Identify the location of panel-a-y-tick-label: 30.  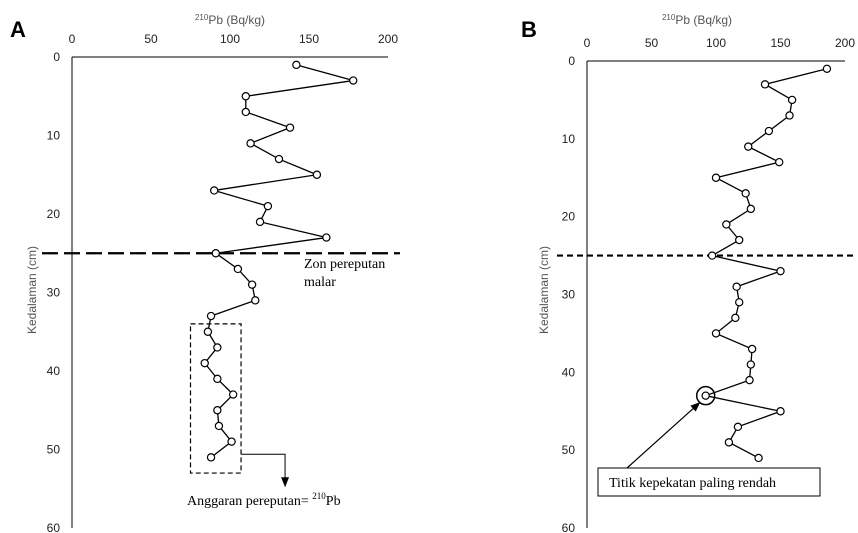
(54, 293).